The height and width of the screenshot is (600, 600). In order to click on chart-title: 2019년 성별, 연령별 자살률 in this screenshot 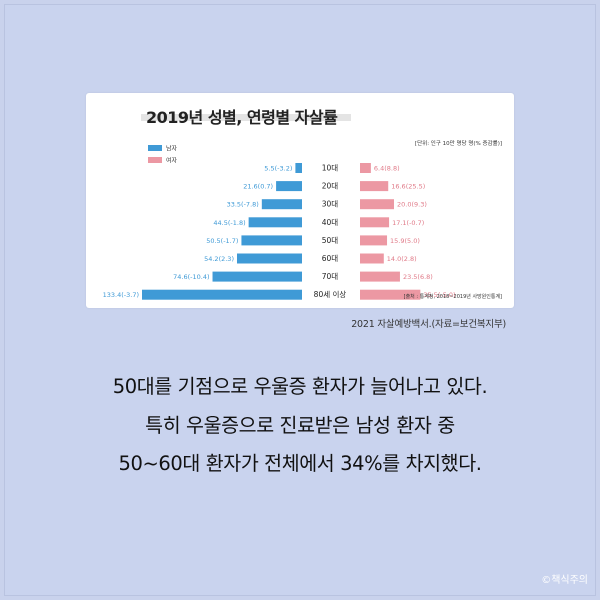, I will do `click(242, 117)`.